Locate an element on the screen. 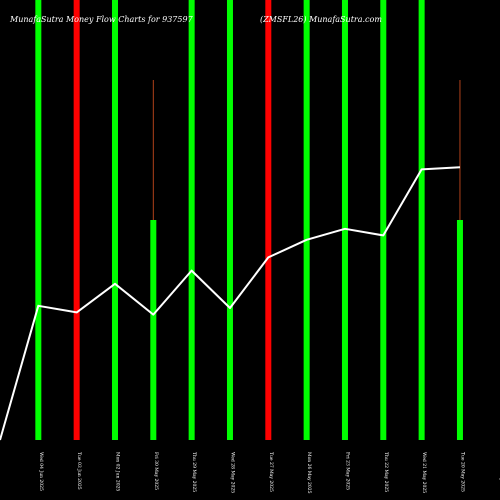 Image resolution: width=500 pixels, height=500 pixels. x-tick-label: Fri 23 May 2025 is located at coordinates (347, 471).